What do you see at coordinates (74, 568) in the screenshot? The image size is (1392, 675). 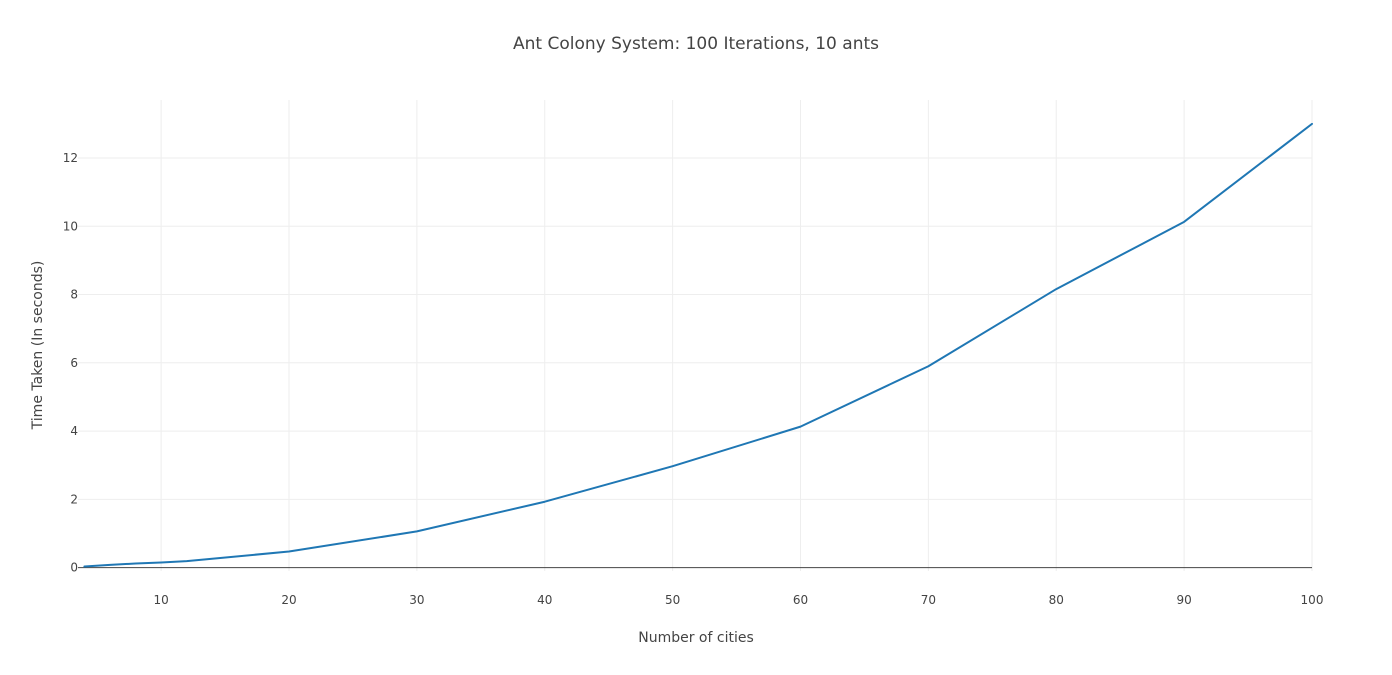 I see `y-tick-label: 0` at bounding box center [74, 568].